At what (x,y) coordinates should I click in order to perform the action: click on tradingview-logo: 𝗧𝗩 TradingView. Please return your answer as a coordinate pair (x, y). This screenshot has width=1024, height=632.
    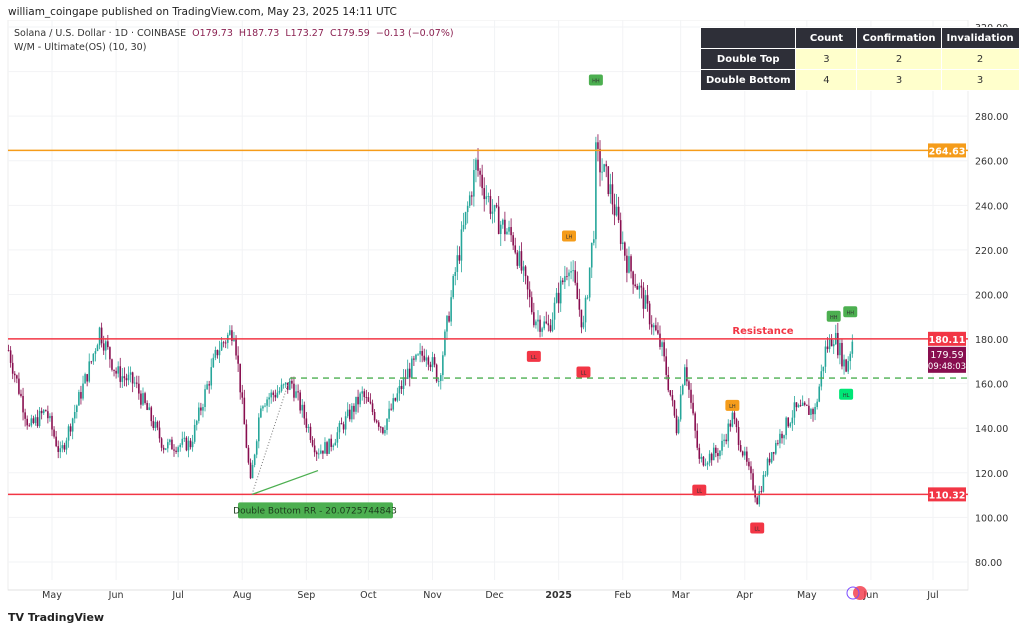
    Looking at the image, I should click on (56, 617).